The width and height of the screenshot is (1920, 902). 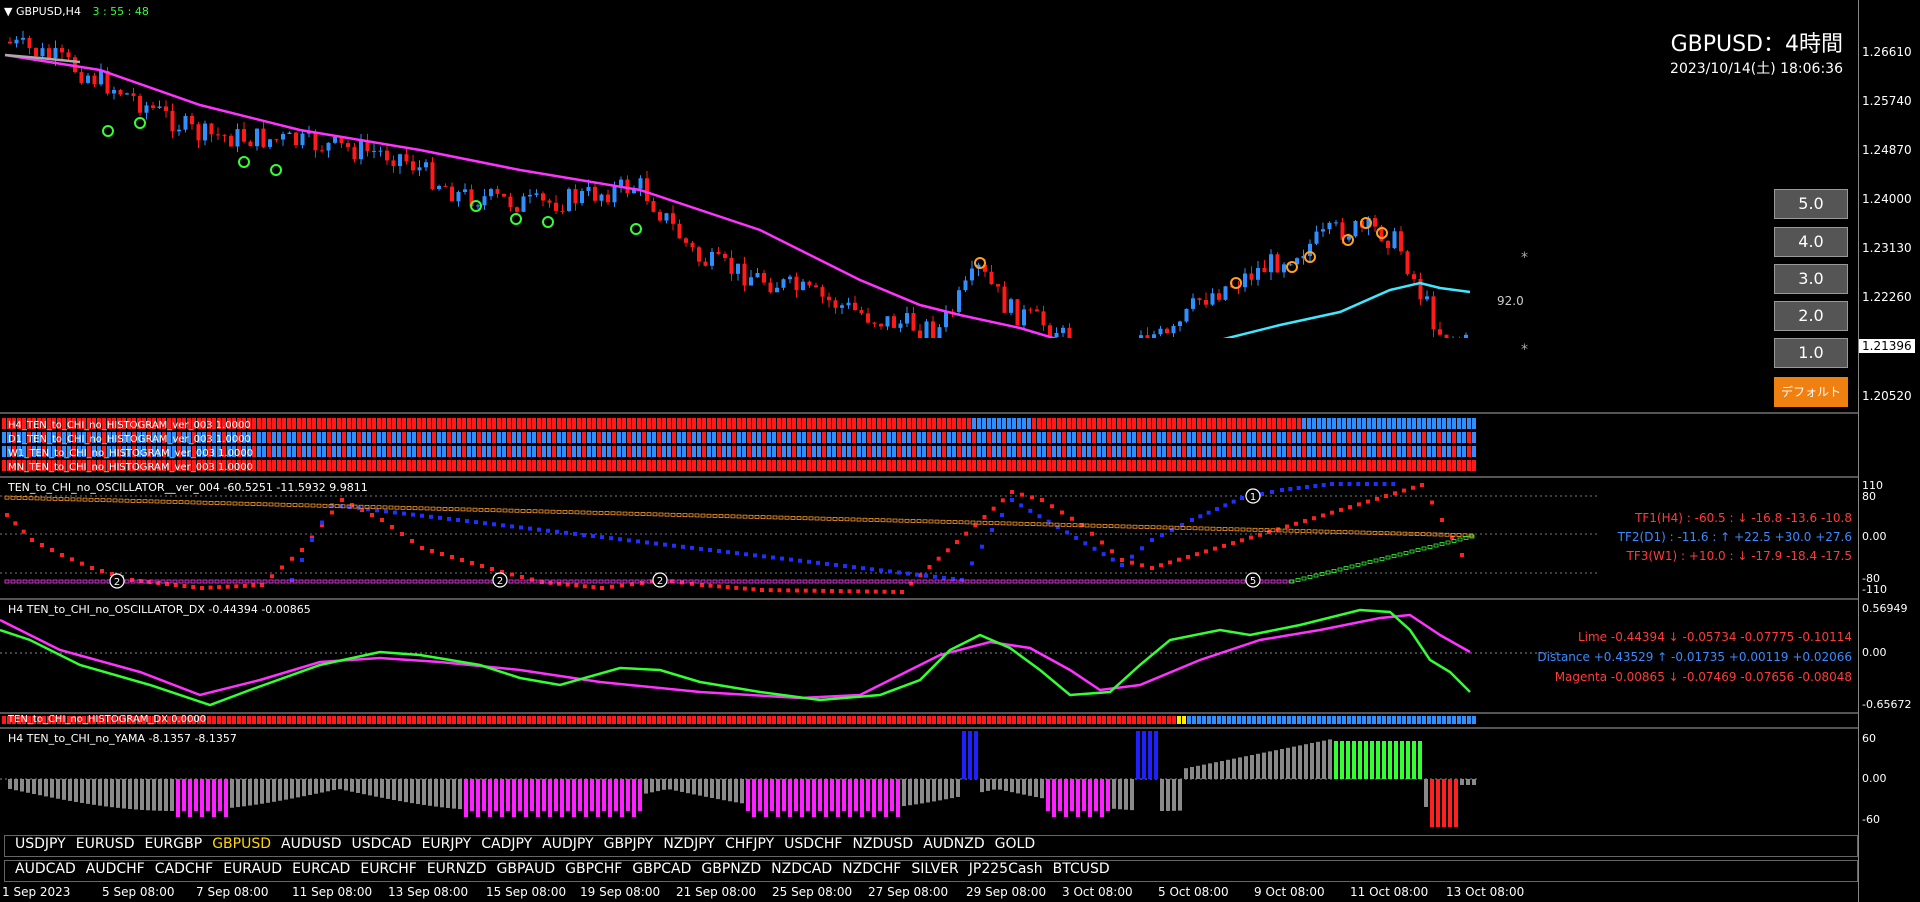 I want to click on symbol-button-audjpy: AUDJPY, so click(x=568, y=844).